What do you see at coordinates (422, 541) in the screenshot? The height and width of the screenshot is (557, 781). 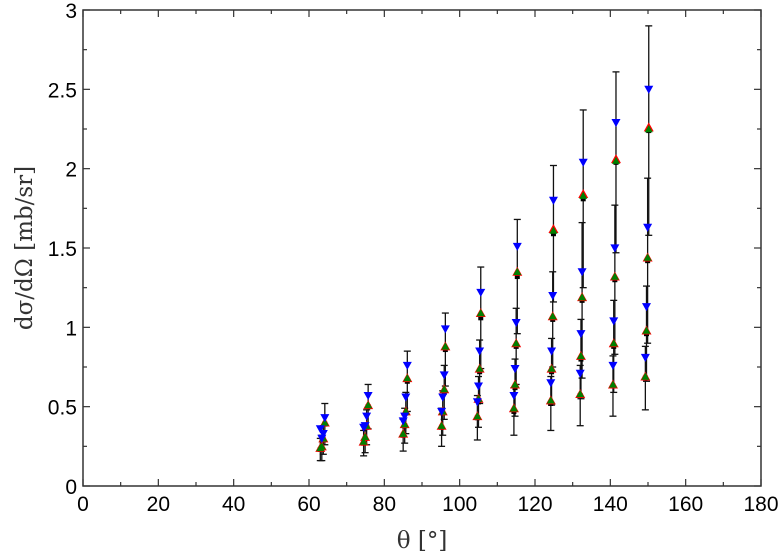 I see `x-axis-label: θ [°]` at bounding box center [422, 541].